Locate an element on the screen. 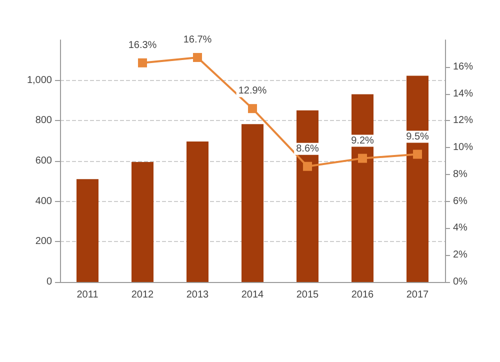 This screenshot has width=500, height=362. x-tick-label: 2016 is located at coordinates (362, 295).